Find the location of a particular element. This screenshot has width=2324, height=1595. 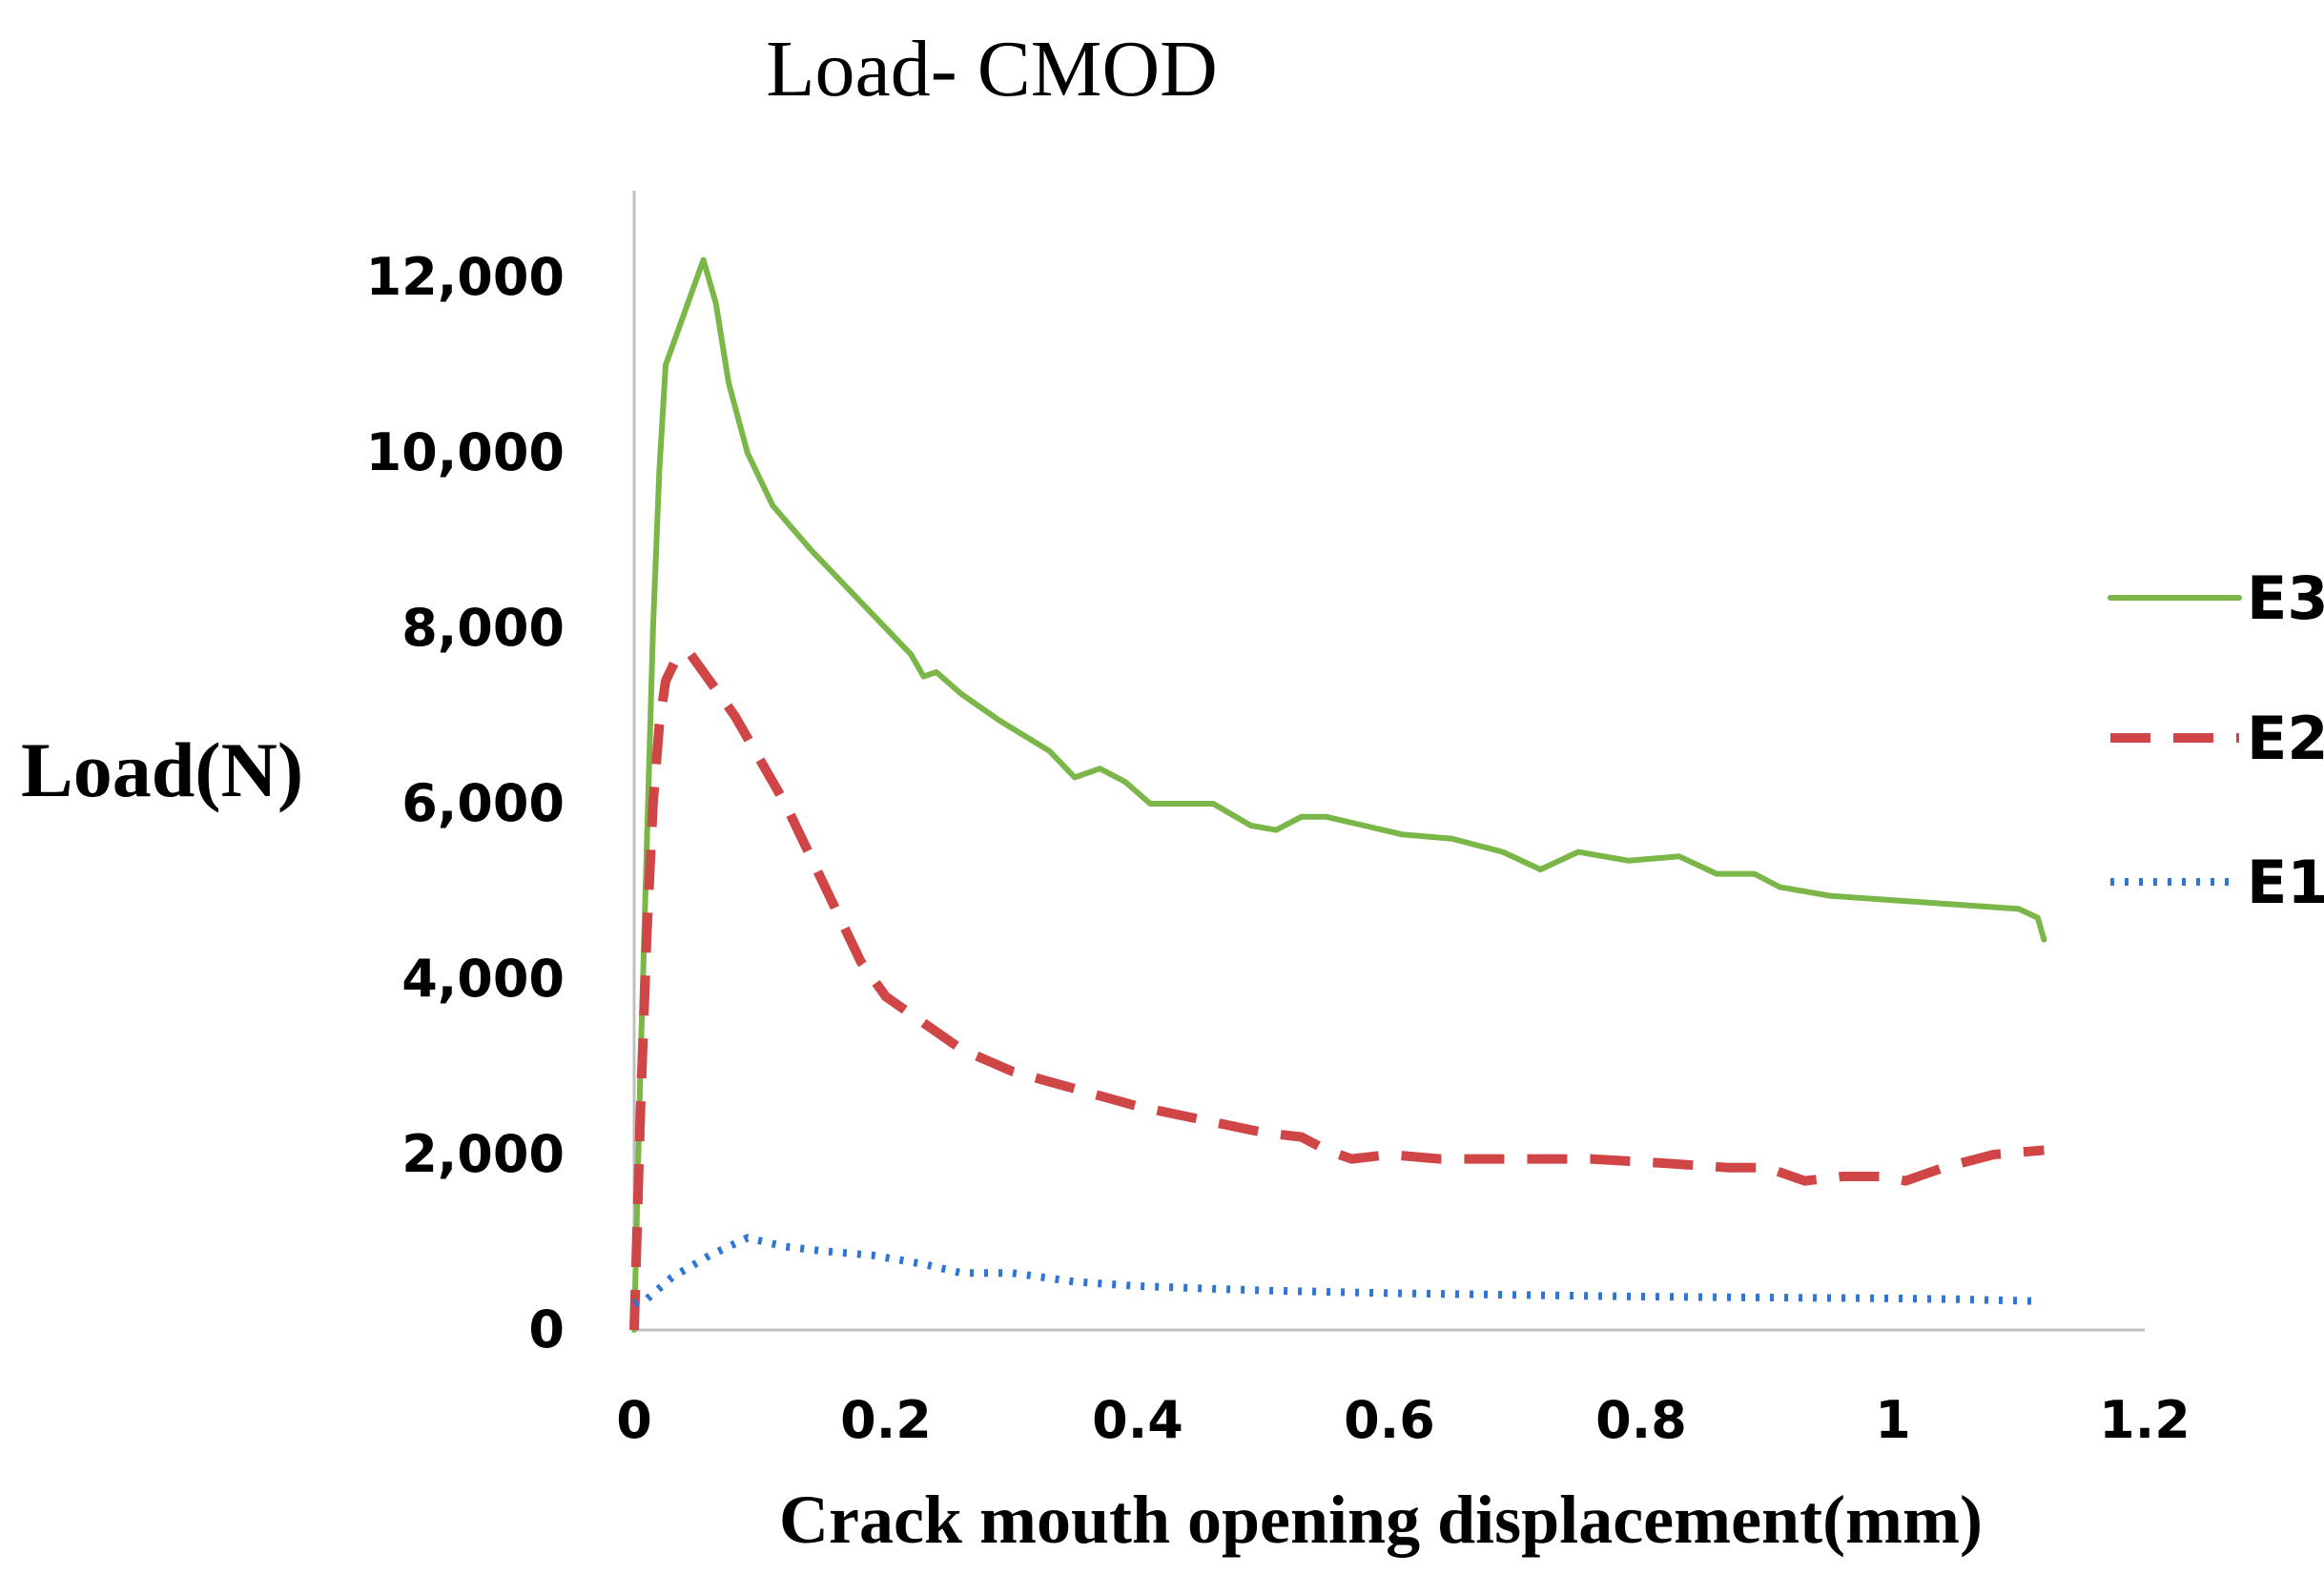

legend-label-e1: E1 is located at coordinates (2285, 883).